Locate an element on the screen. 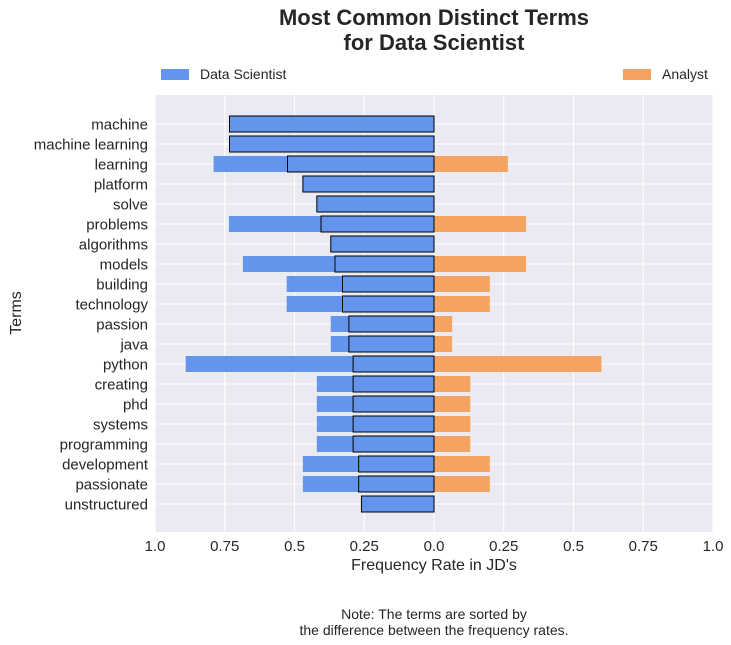 The width and height of the screenshot is (731, 645). legend-item-analyst: Analyst is located at coordinates (665, 74).